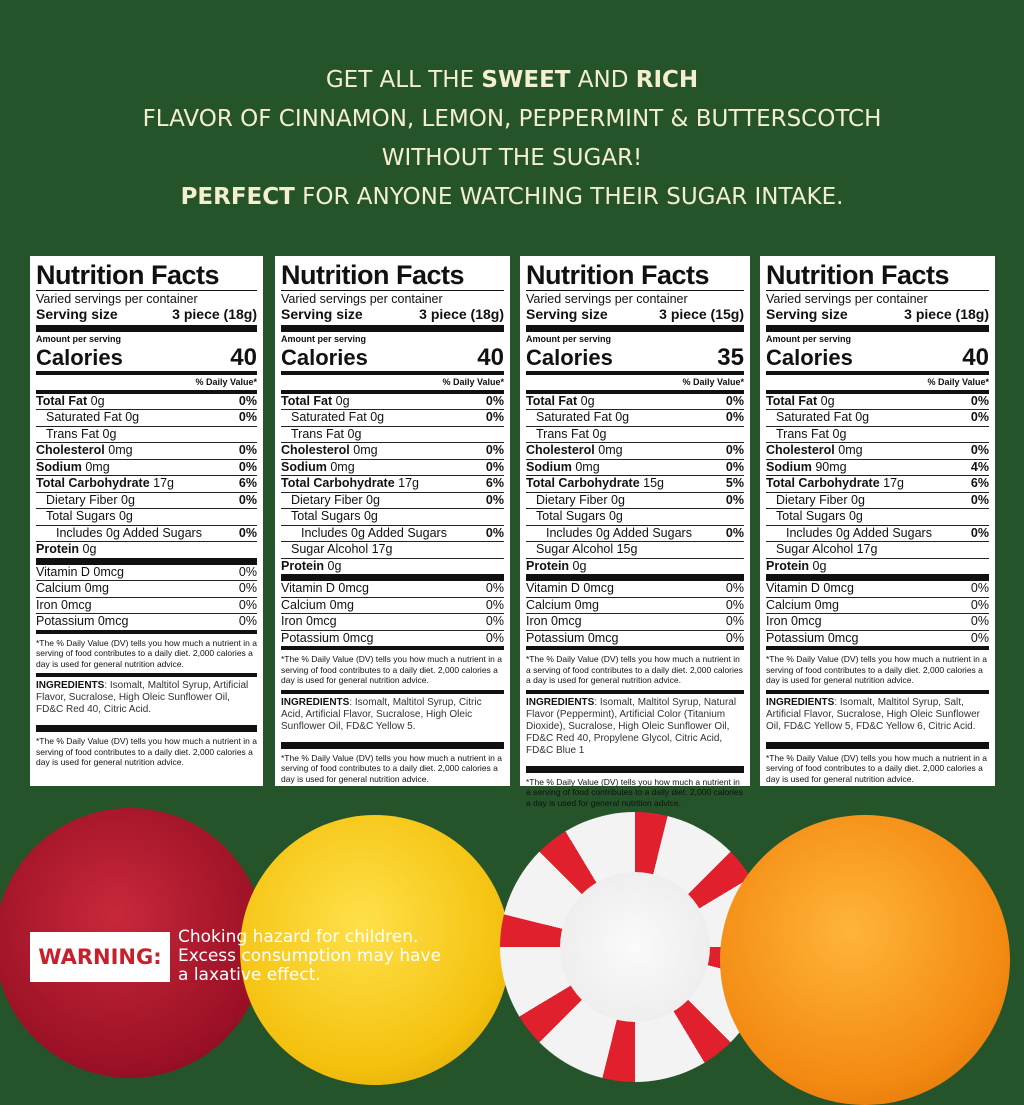 This screenshot has width=1024, height=1105. I want to click on warning-badge: WARNING:, so click(100, 957).